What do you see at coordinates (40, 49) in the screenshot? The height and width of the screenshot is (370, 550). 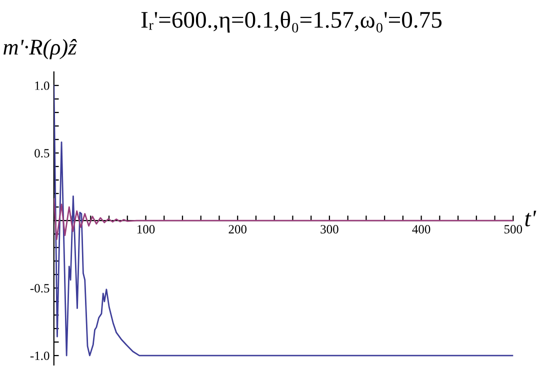 I see `y-axis-title: m'·R(ρ)ẑ` at bounding box center [40, 49].